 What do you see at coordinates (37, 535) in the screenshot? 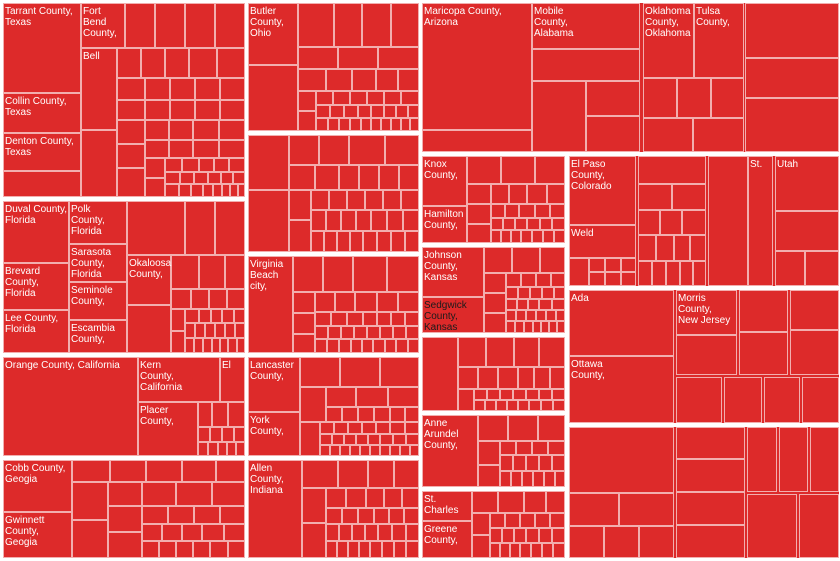
I see `treemap-cell-gwinnett` at bounding box center [37, 535].